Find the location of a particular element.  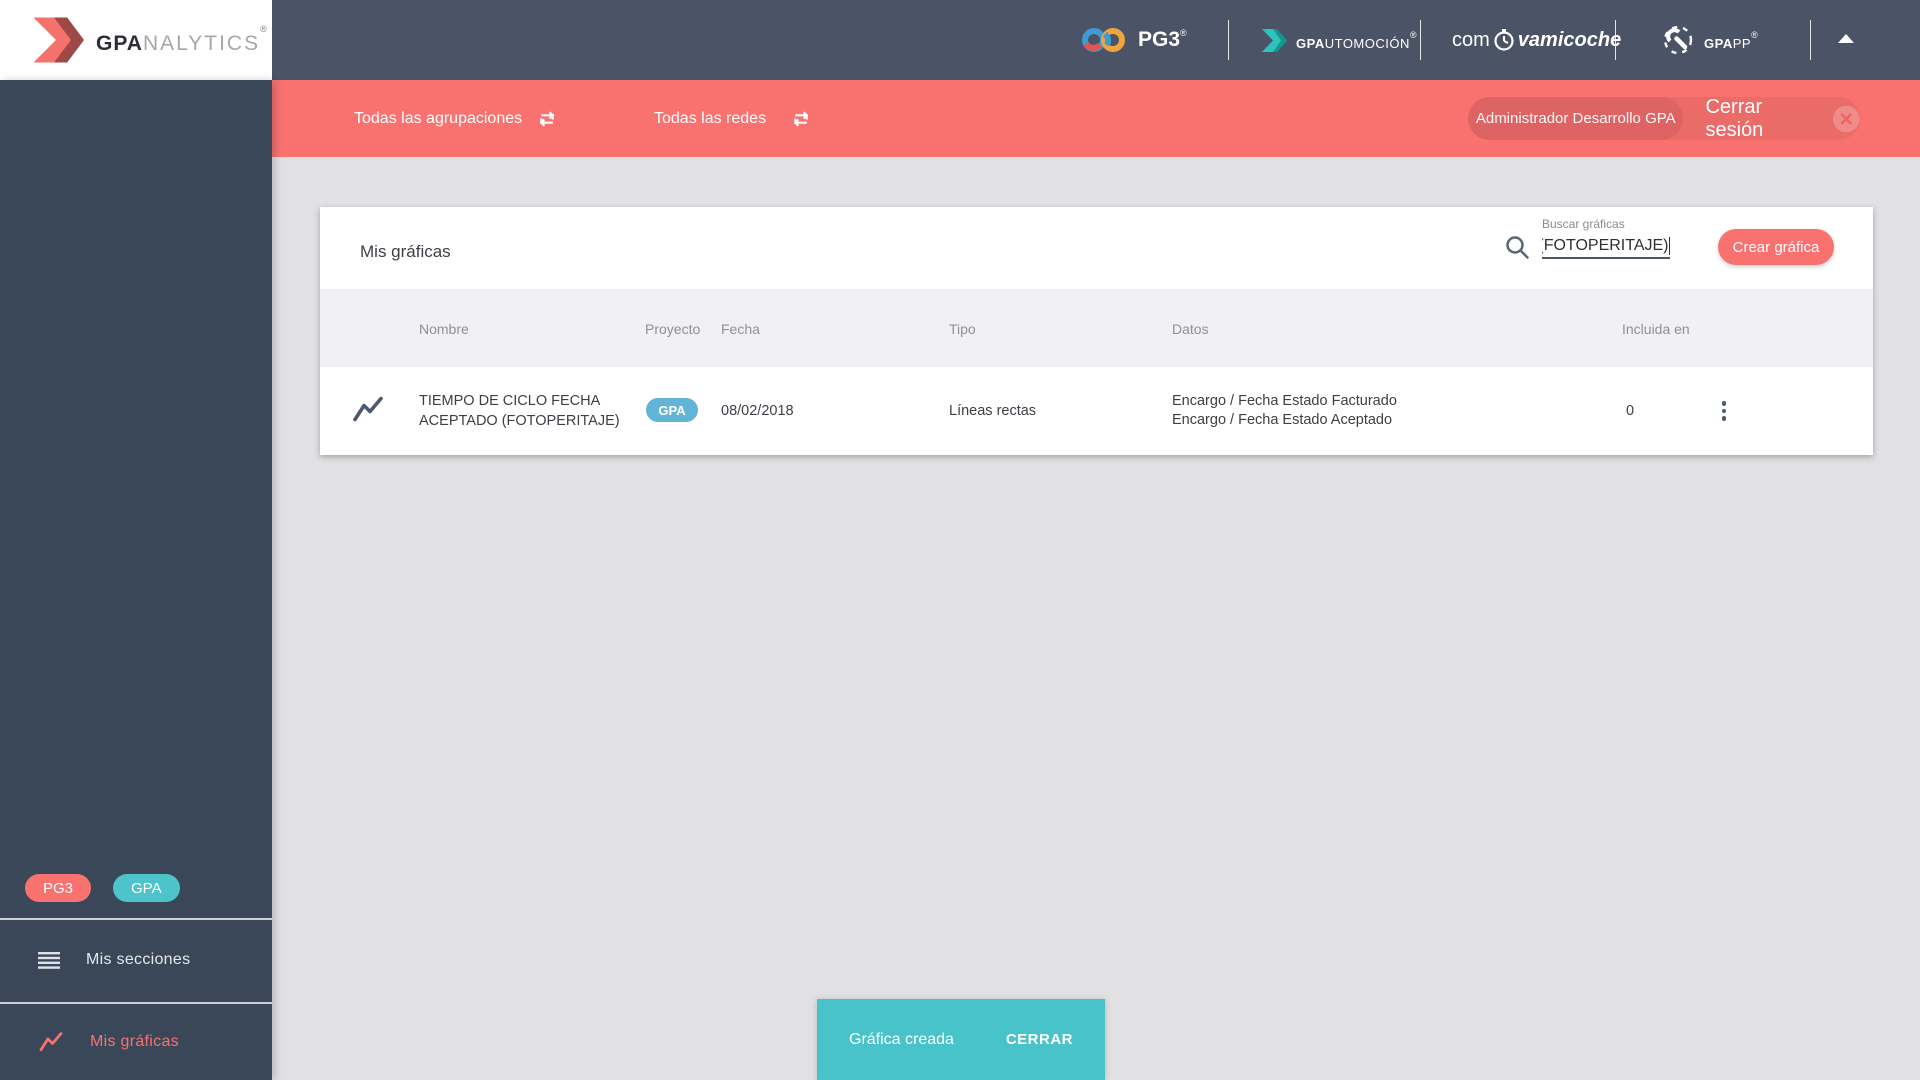

compravamicoche-logo: com vamicoche is located at coordinates (1537, 39).